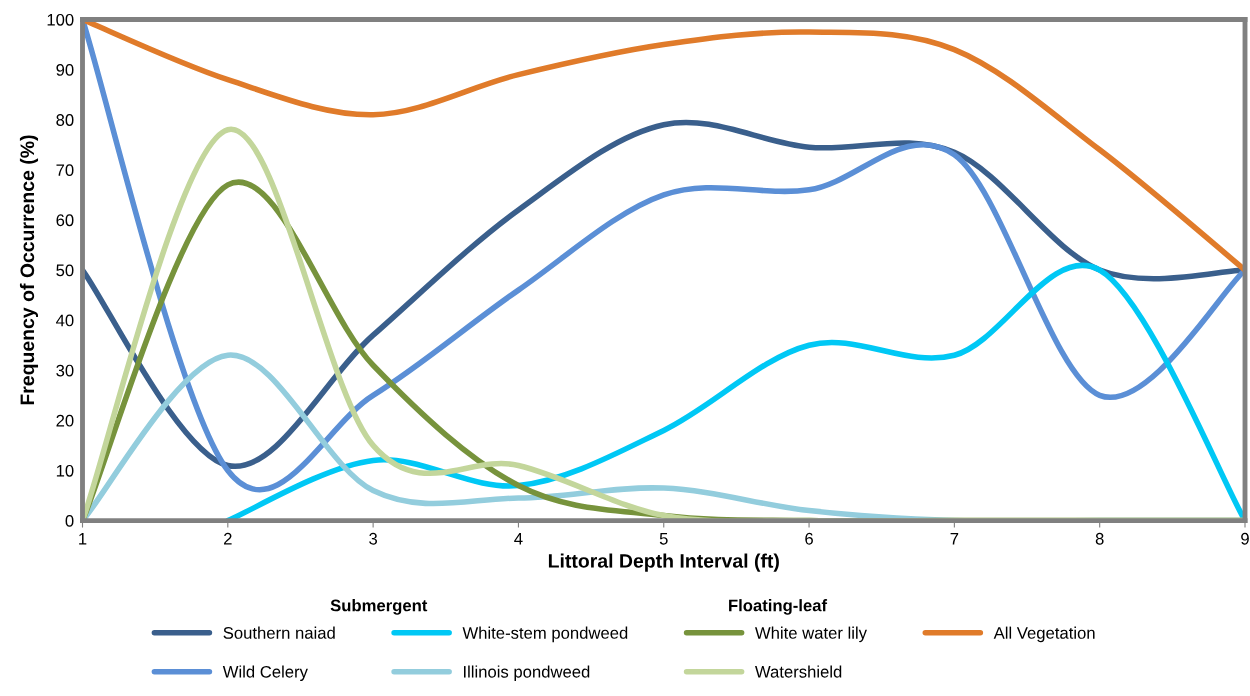  What do you see at coordinates (663, 562) in the screenshot?
I see `x-axis-title: Littoral Depth Interval (ft)` at bounding box center [663, 562].